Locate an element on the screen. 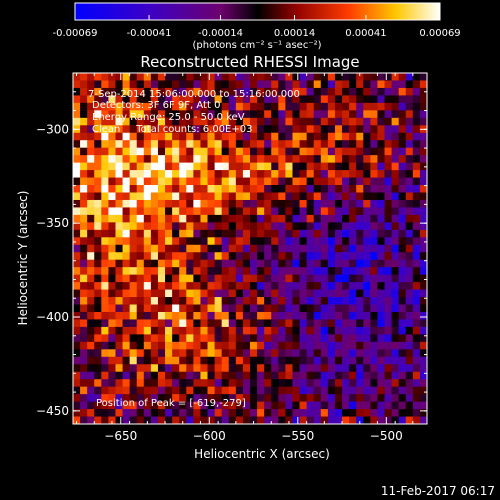 This screenshot has height=500, width=500. x-tick-label: −650 is located at coordinates (120, 436).